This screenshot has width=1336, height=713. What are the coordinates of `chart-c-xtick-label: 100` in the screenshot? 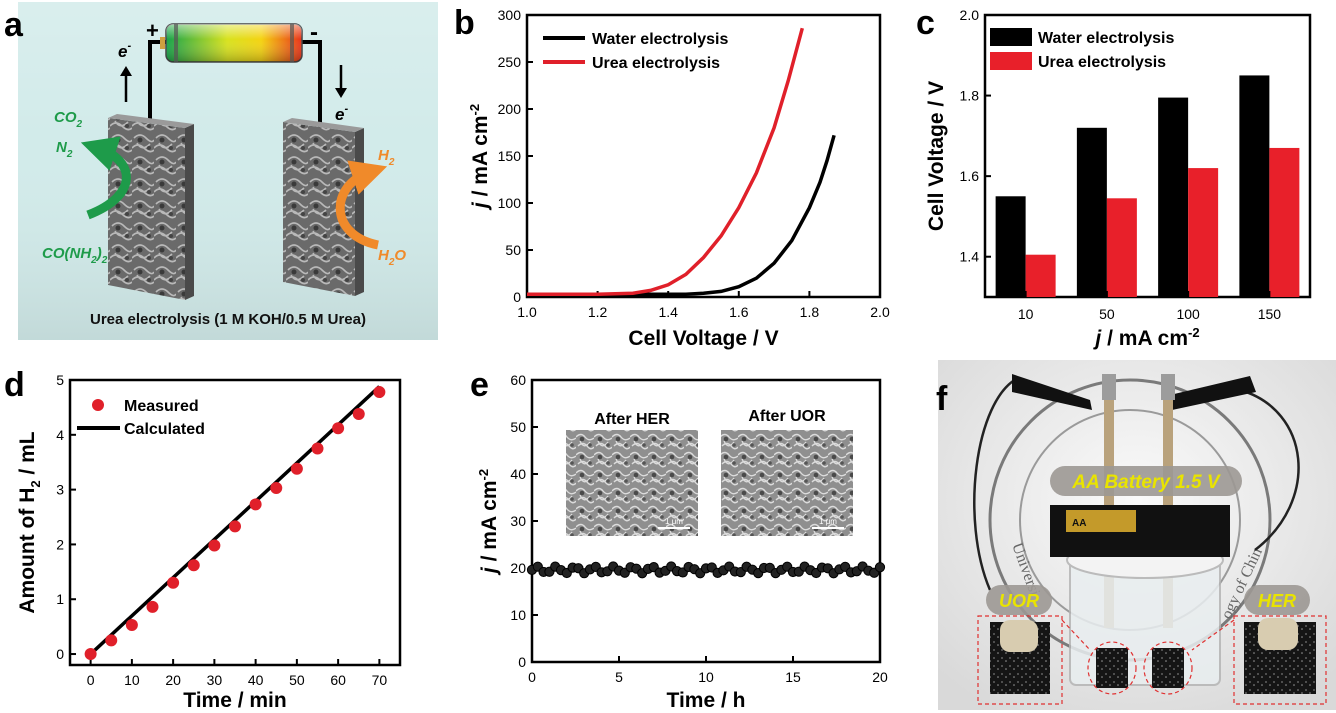 It's located at (1188, 314).